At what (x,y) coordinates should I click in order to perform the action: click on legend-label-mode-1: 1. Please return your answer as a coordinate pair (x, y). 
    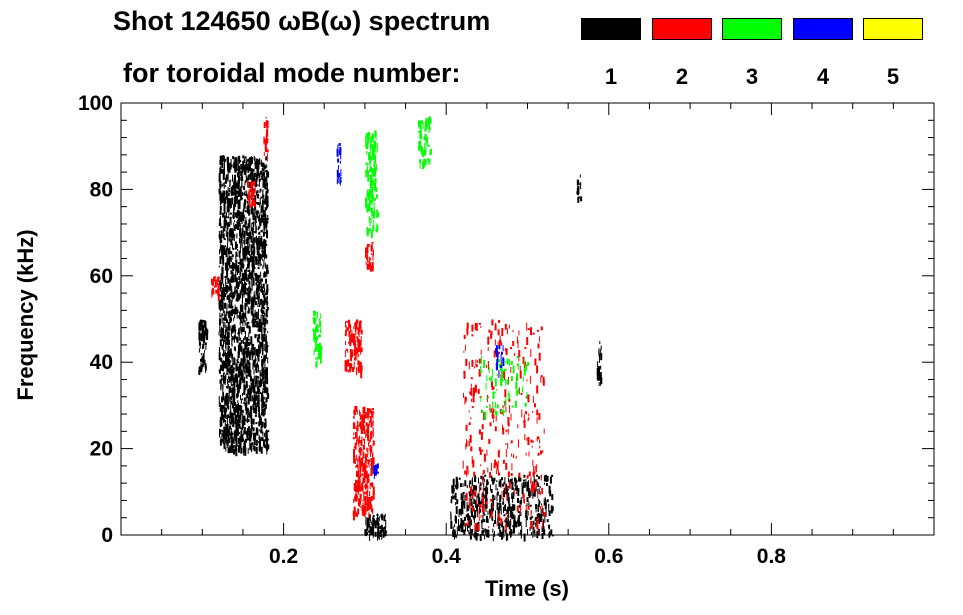
    Looking at the image, I should click on (611, 76).